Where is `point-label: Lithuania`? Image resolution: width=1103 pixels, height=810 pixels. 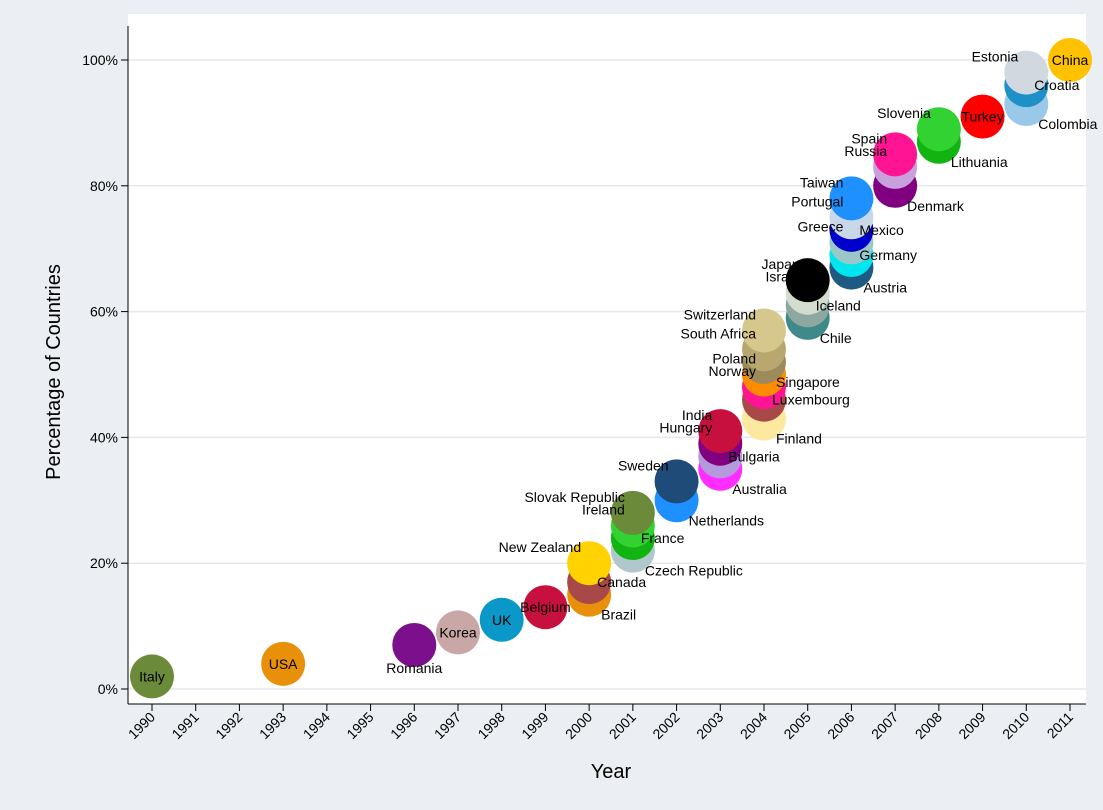 point-label: Lithuania is located at coordinates (979, 162).